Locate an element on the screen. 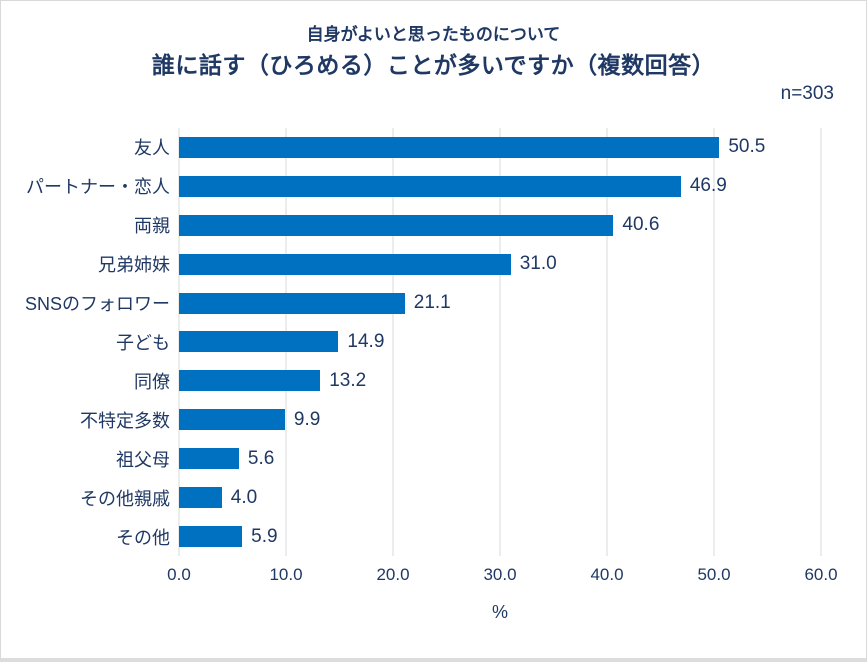 This screenshot has height=662, width=867. bar-row: 同僚 13.2 is located at coordinates (411, 380).